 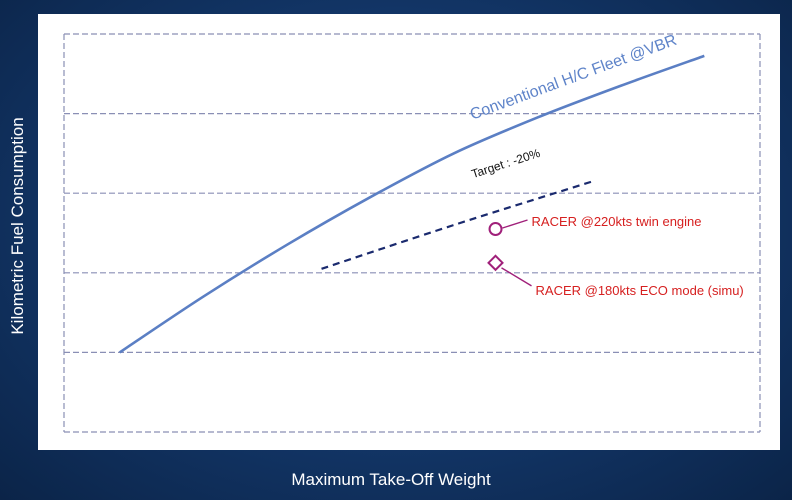 I want to click on series-label-1: Target : -20%, so click(x=506, y=163).